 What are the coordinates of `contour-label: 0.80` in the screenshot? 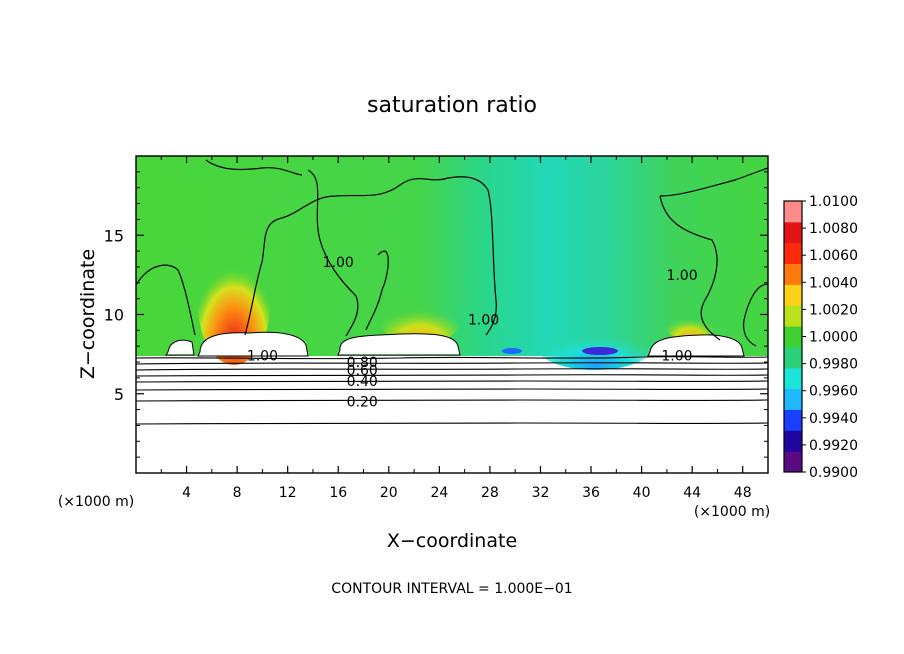 It's located at (362, 363).